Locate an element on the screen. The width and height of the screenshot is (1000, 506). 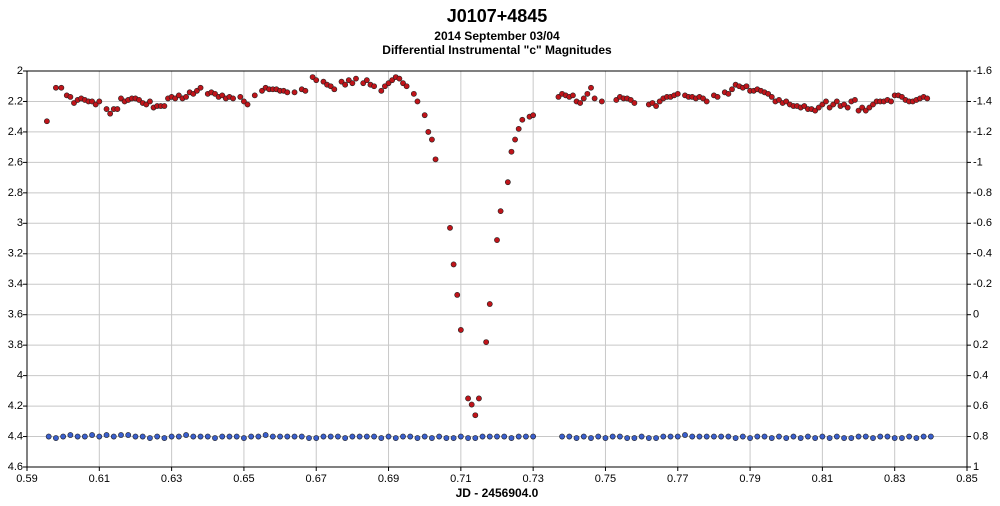
x-axis-label: JD - 2456904.0 is located at coordinates (497, 493).